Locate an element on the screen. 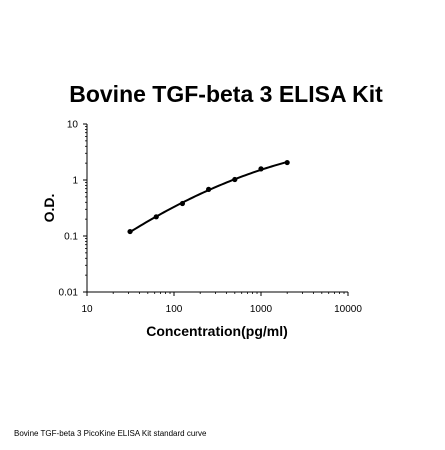 The height and width of the screenshot is (450, 445). x-axis-label: Concentration(pg/ml) is located at coordinates (217, 331).